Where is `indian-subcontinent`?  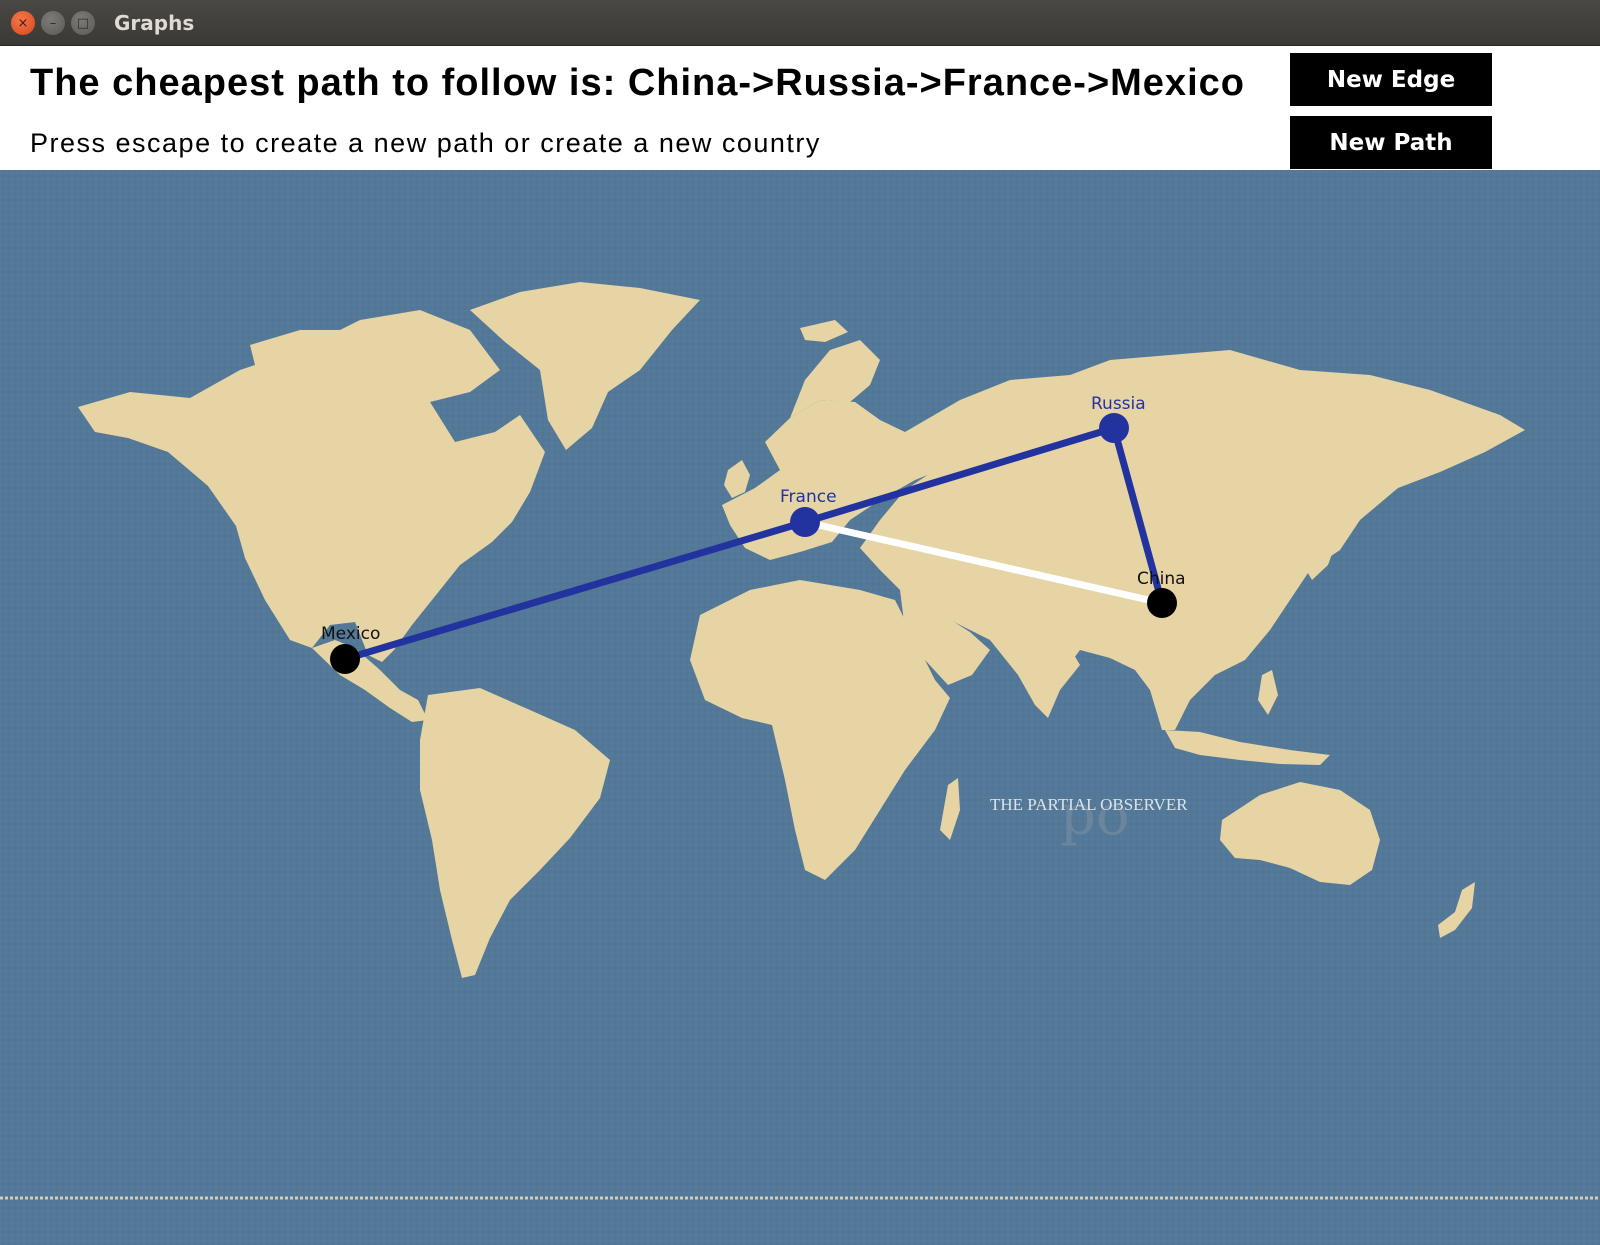
indian-subcontinent is located at coordinates (1035, 676).